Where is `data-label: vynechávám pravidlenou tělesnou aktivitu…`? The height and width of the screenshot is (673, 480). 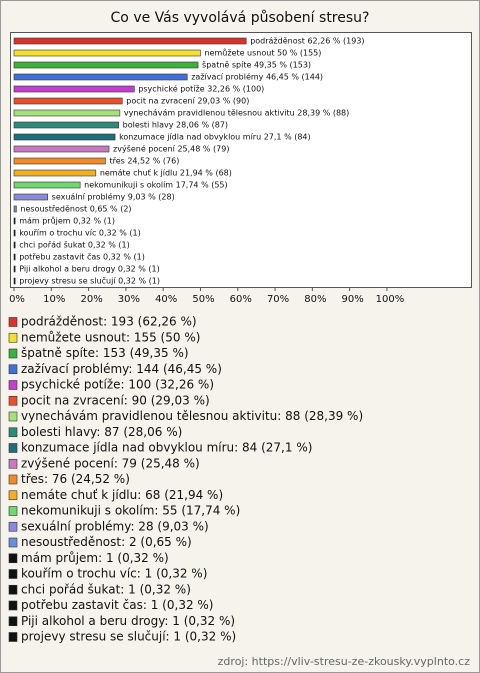 data-label: vynechávám pravidlenou tělesnou aktivitu… is located at coordinates (236, 113).